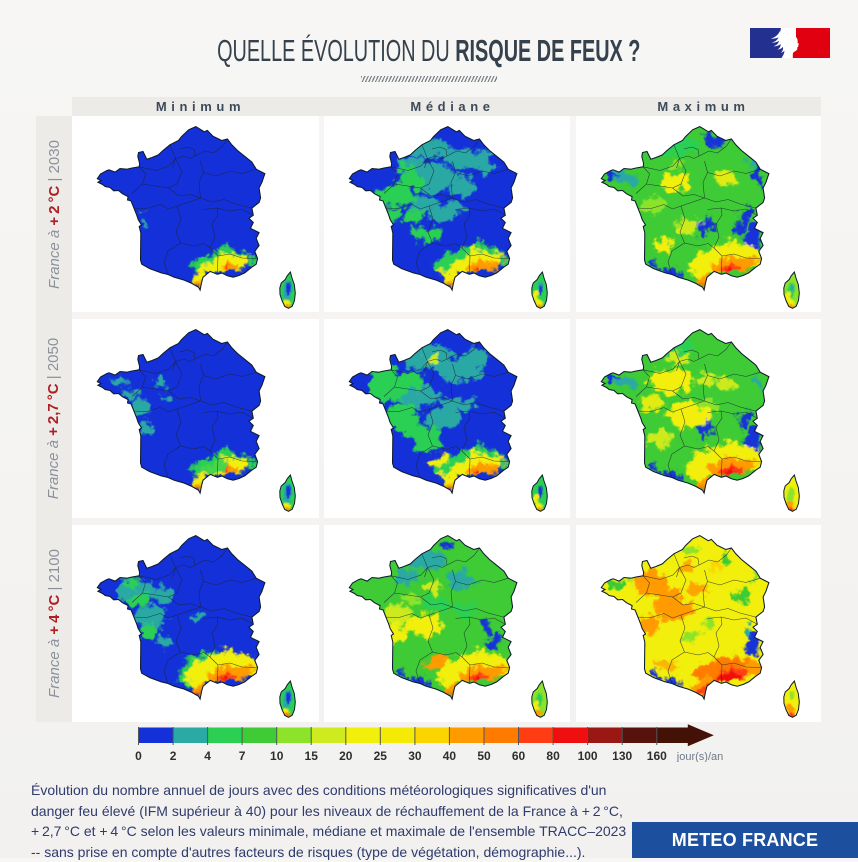  Describe the element at coordinates (588, 755) in the screenshot. I see `svg-text: 100` at that location.